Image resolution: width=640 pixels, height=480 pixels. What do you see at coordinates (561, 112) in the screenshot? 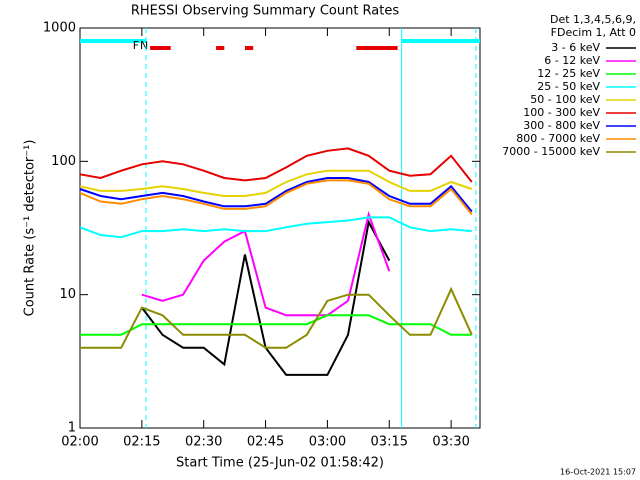
I see `legend-label: 100 - 300 keV` at bounding box center [561, 112].